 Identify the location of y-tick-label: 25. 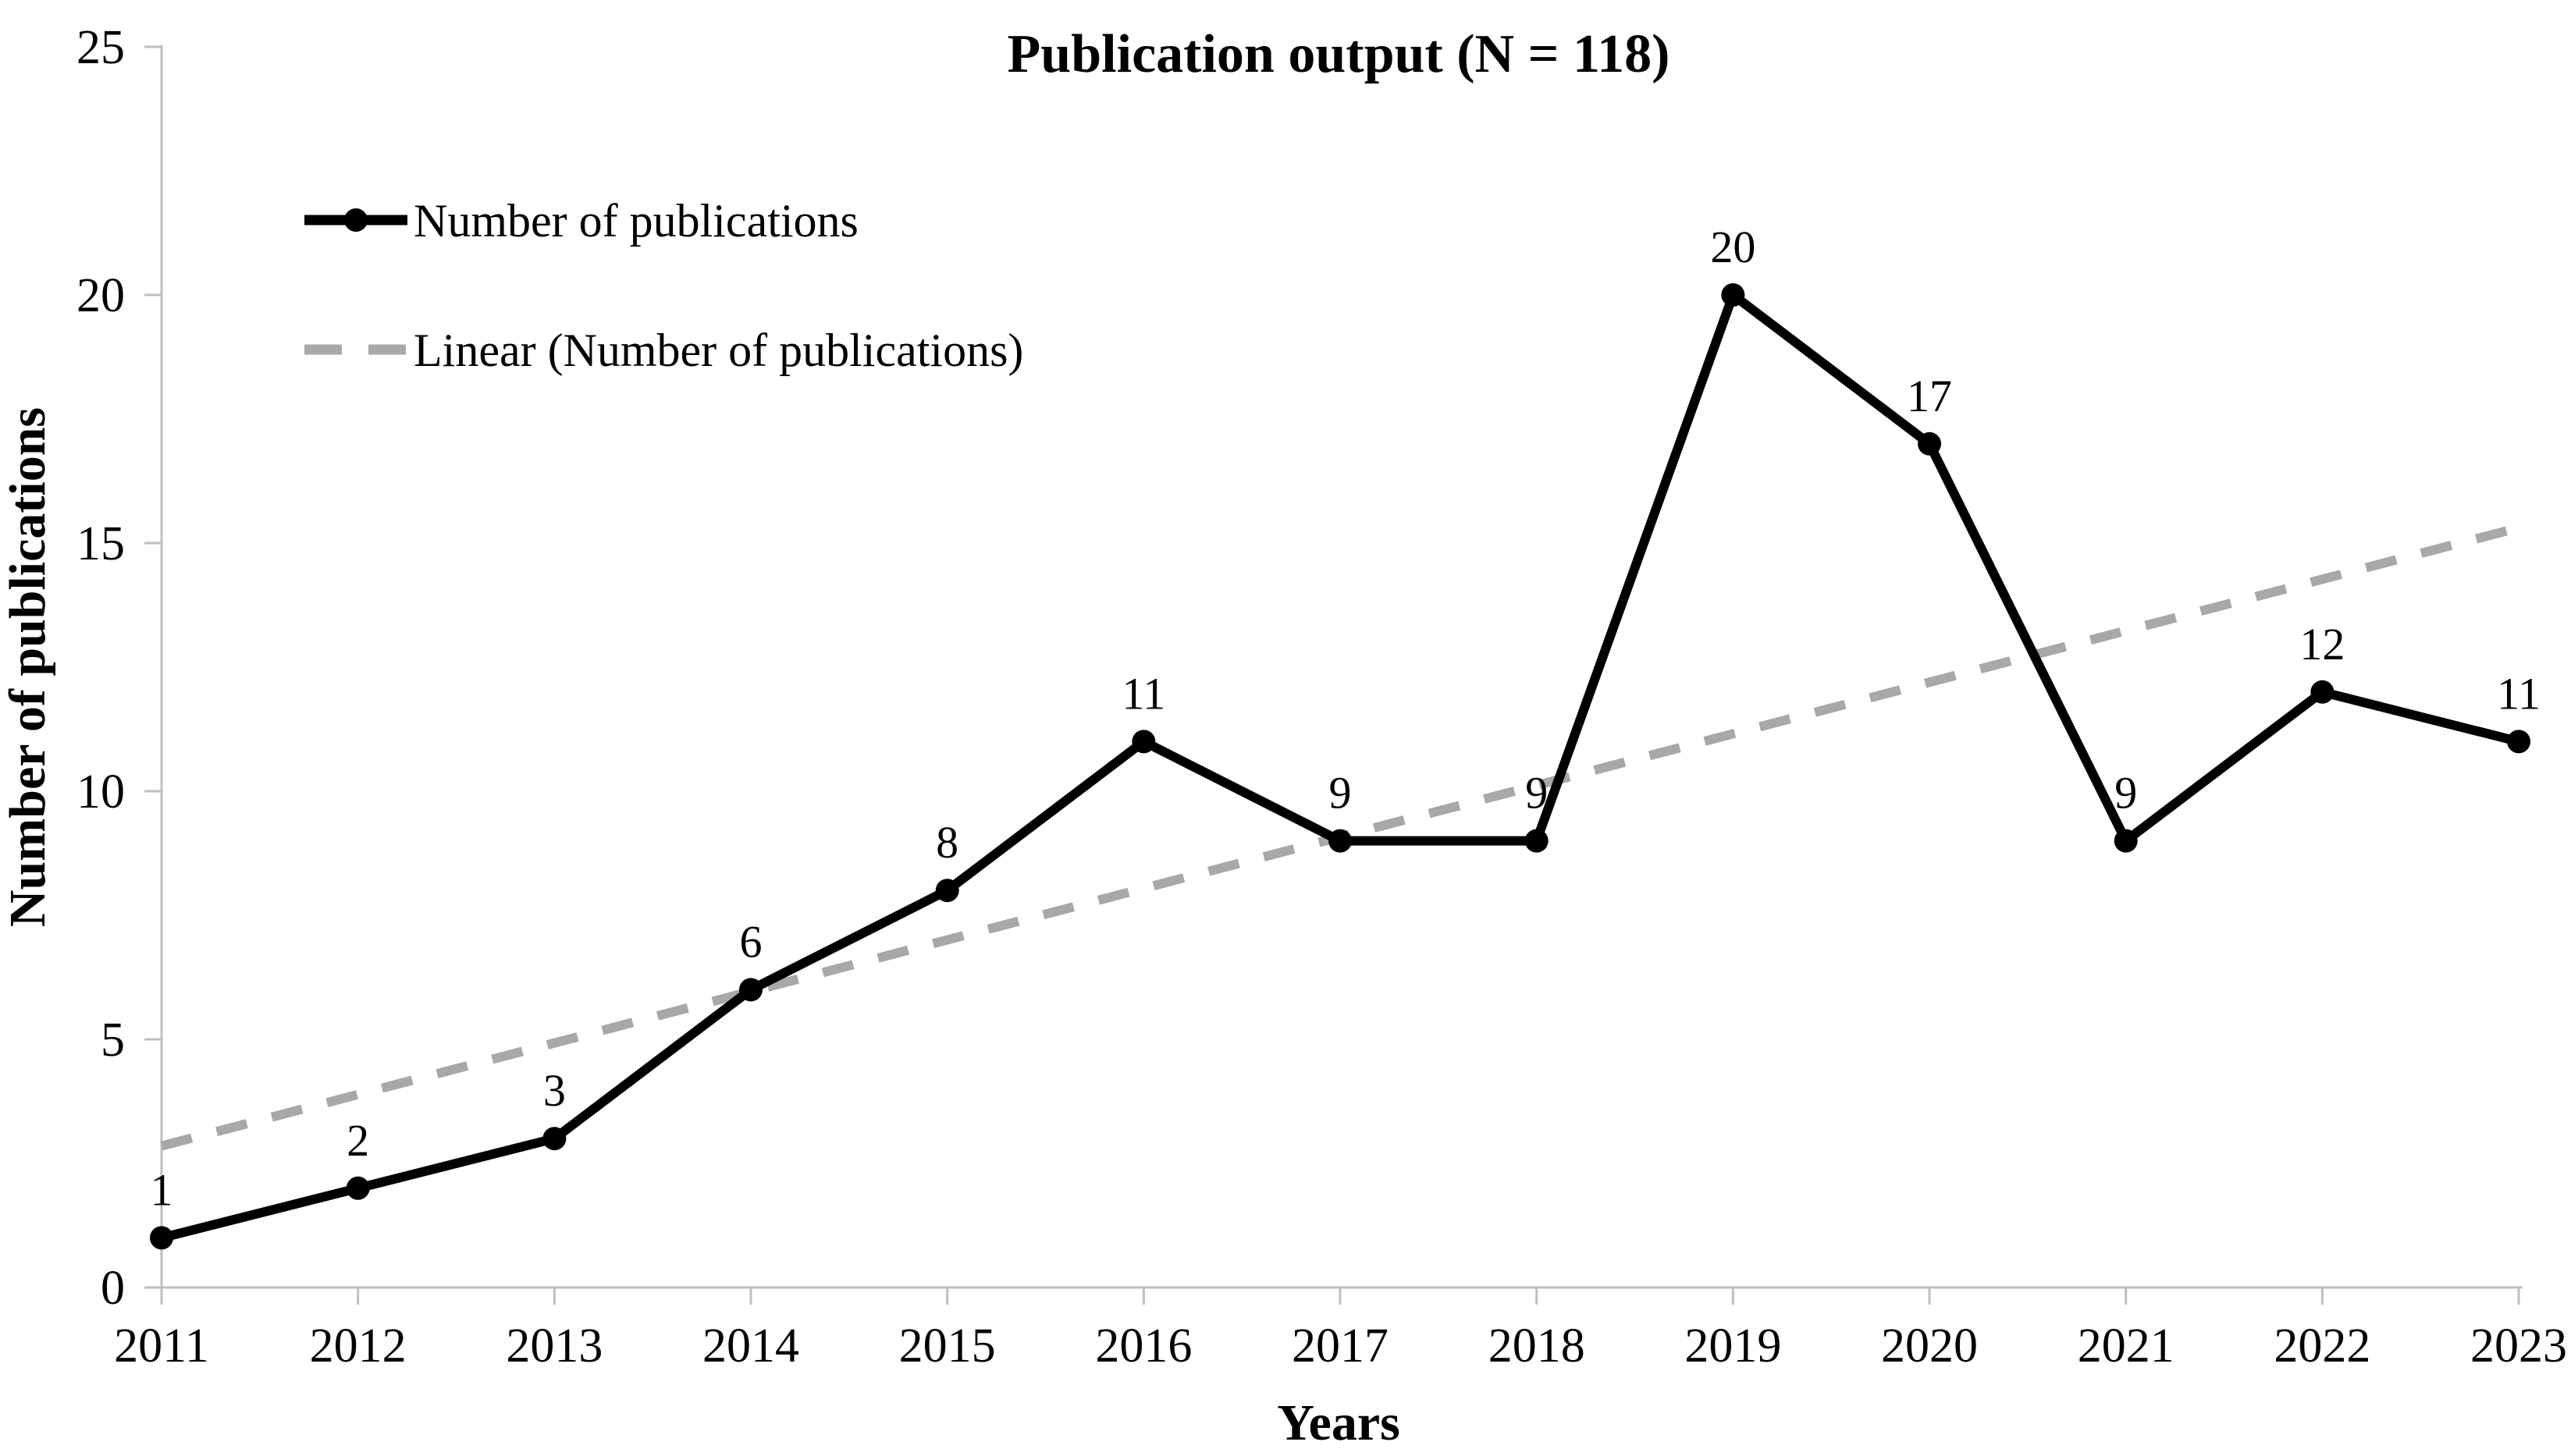
(100, 48).